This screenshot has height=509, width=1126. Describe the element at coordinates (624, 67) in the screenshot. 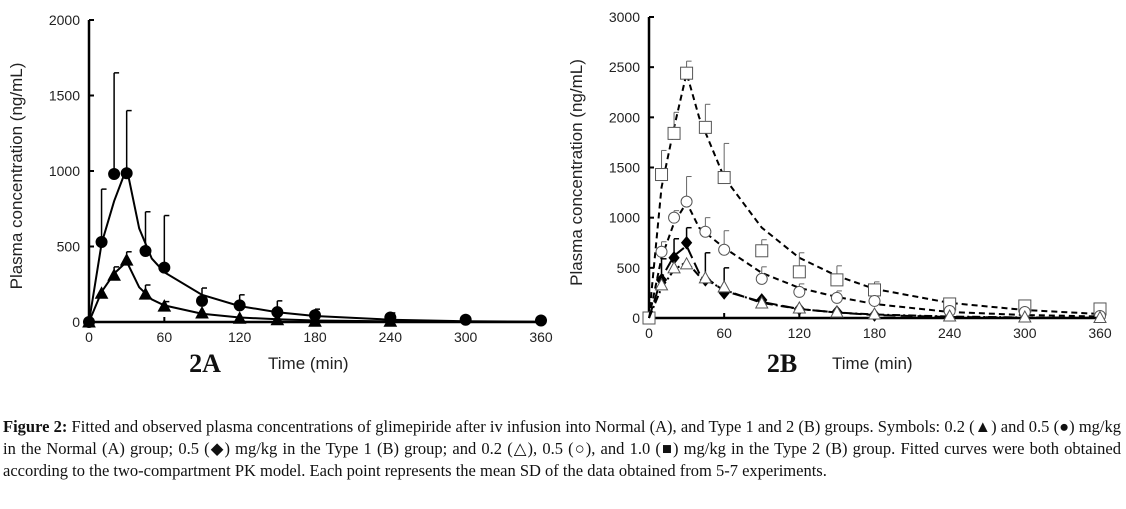

I see `y-tick-label: 2500` at that location.